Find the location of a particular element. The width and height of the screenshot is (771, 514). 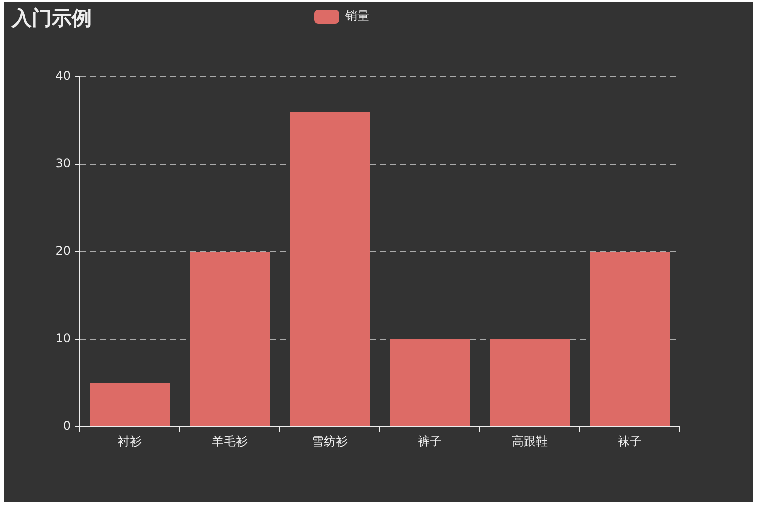

y-tick-label: 0 is located at coordinates (67, 426).